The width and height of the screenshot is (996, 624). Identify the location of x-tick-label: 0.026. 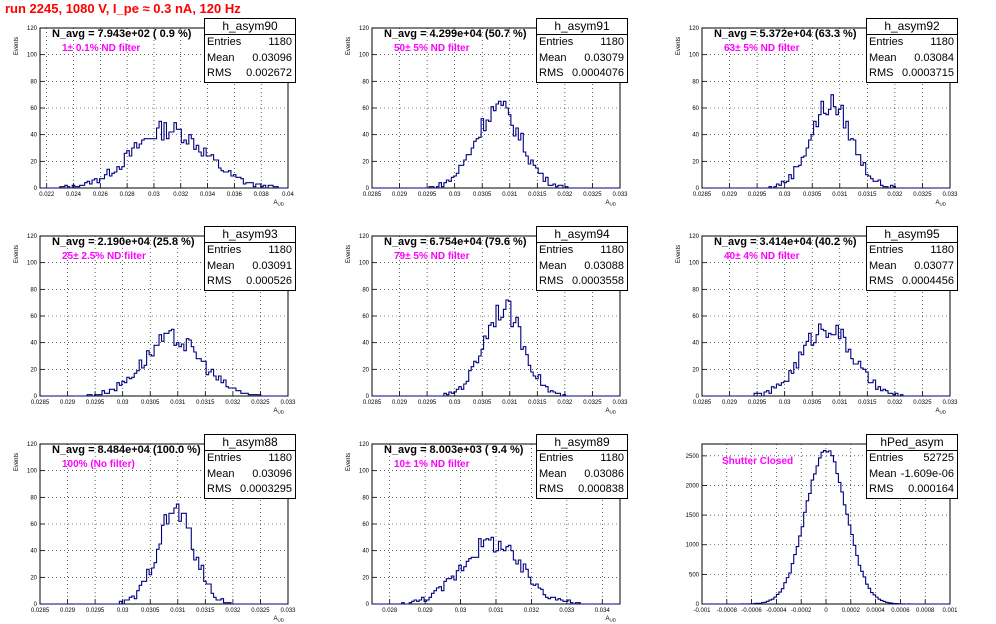
(101, 195).